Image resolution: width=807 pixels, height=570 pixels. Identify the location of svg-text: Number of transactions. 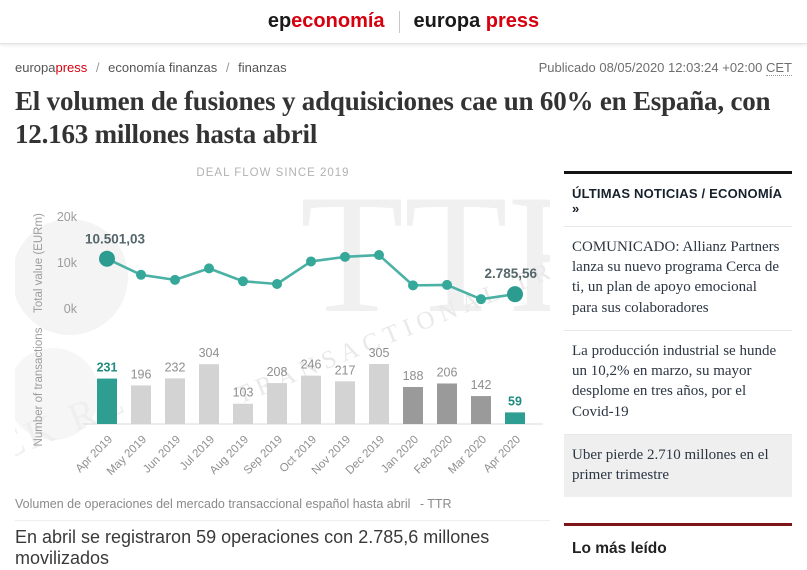
(39, 386).